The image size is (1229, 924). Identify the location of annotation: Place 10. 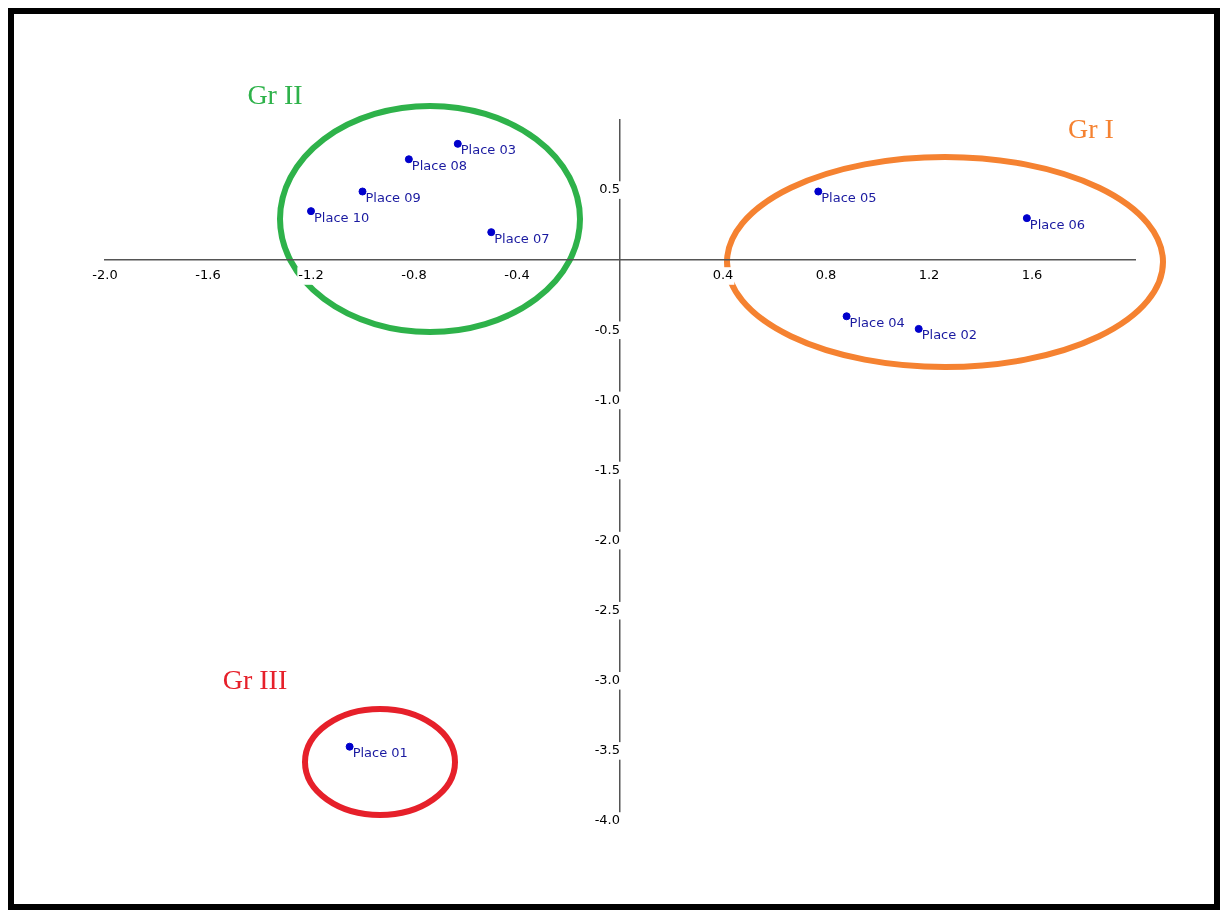
(342, 217).